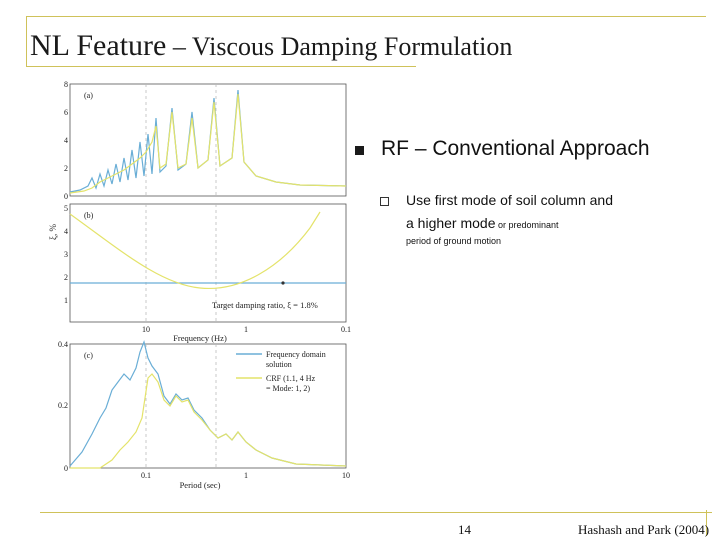 This screenshot has height=540, width=720. I want to click on panel-c-y-ticks: 0.4 0.2 0, so click(63, 406).